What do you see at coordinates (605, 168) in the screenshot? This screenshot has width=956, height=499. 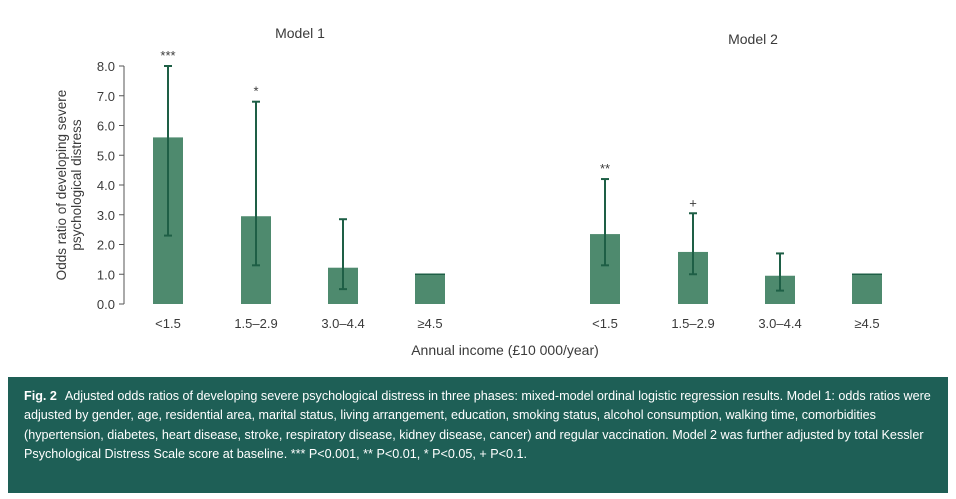 I see `significance-label: **` at bounding box center [605, 168].